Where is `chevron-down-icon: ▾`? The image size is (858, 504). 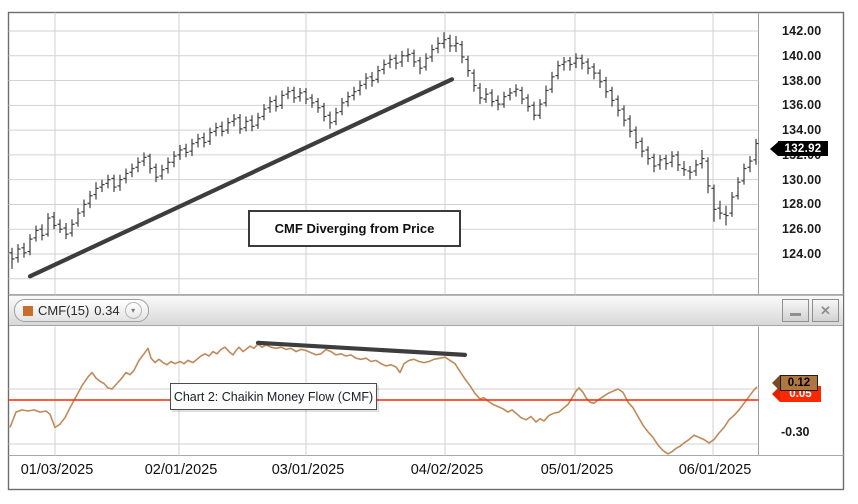 chevron-down-icon: ▾ is located at coordinates (133, 310).